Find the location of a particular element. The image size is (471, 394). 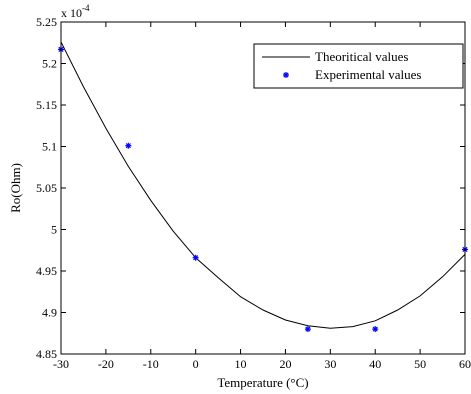

x-axis-label: Temperature (°C) is located at coordinates (262, 382).